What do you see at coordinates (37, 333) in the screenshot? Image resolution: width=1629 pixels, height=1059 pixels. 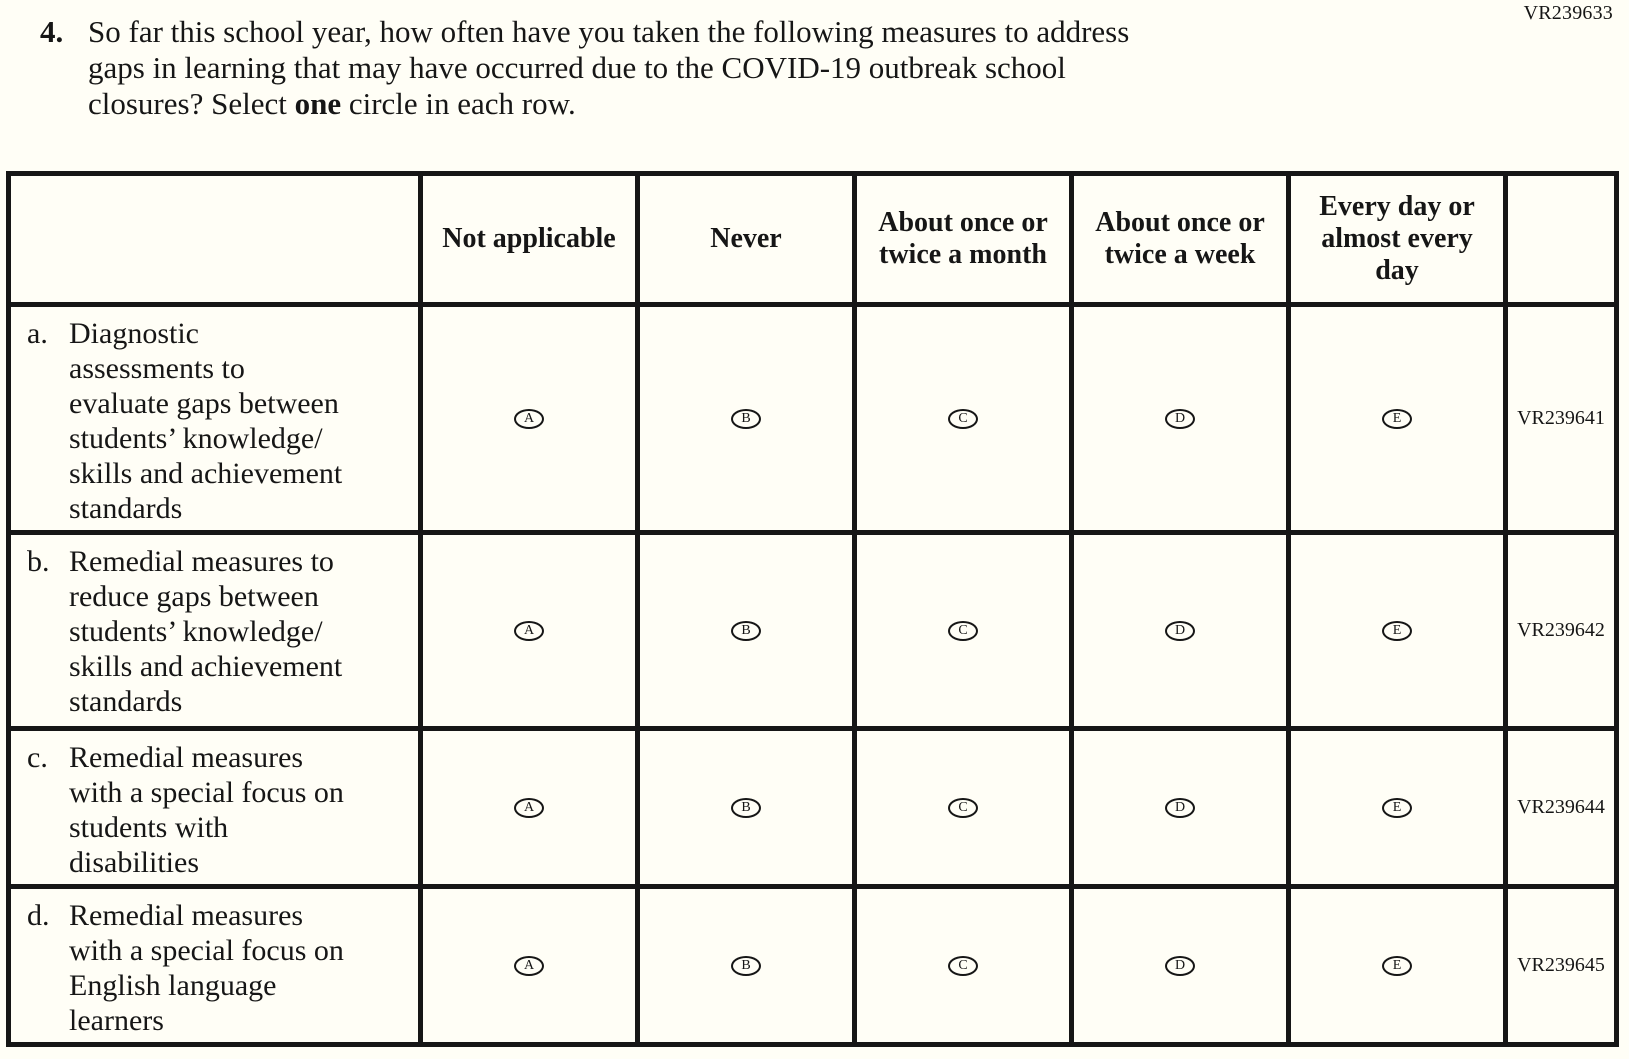 I see `row-letter: a.` at bounding box center [37, 333].